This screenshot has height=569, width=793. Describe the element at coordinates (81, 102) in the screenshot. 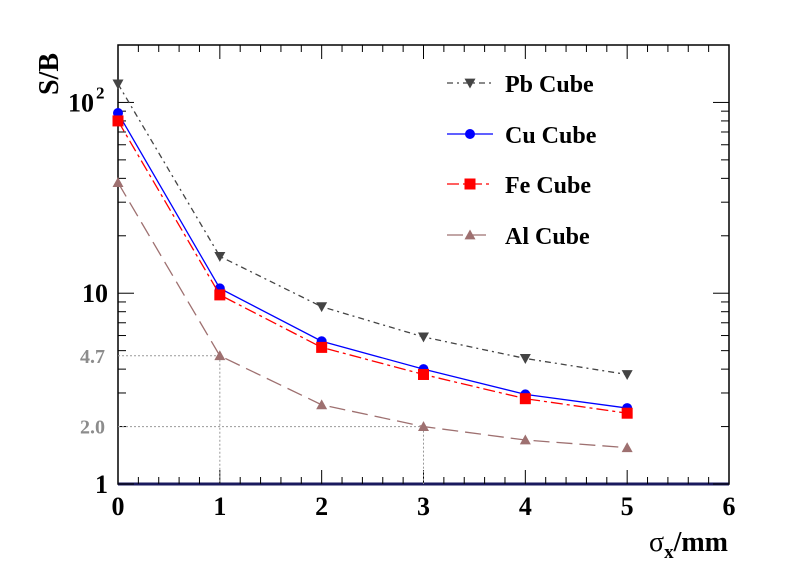

I see `y-tick-label-100: 10` at that location.